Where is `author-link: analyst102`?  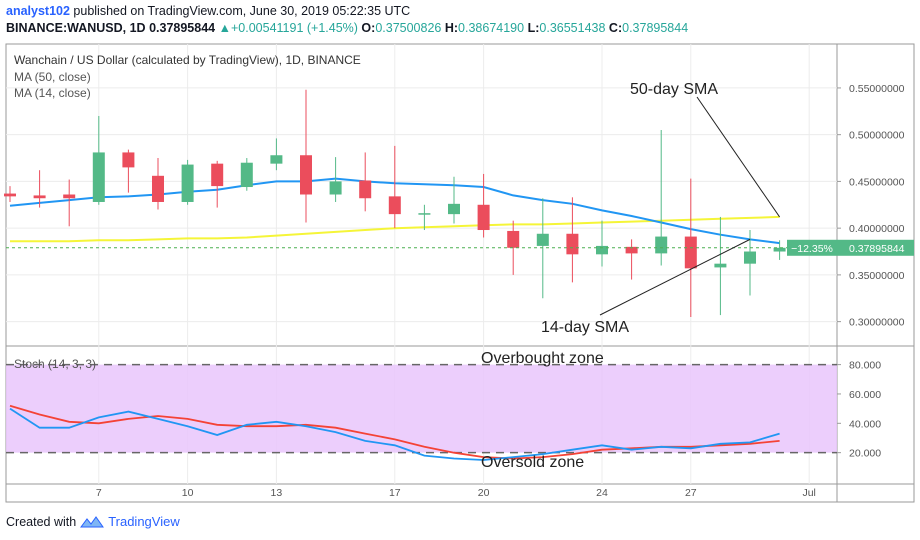 author-link: analyst102 is located at coordinates (38, 11).